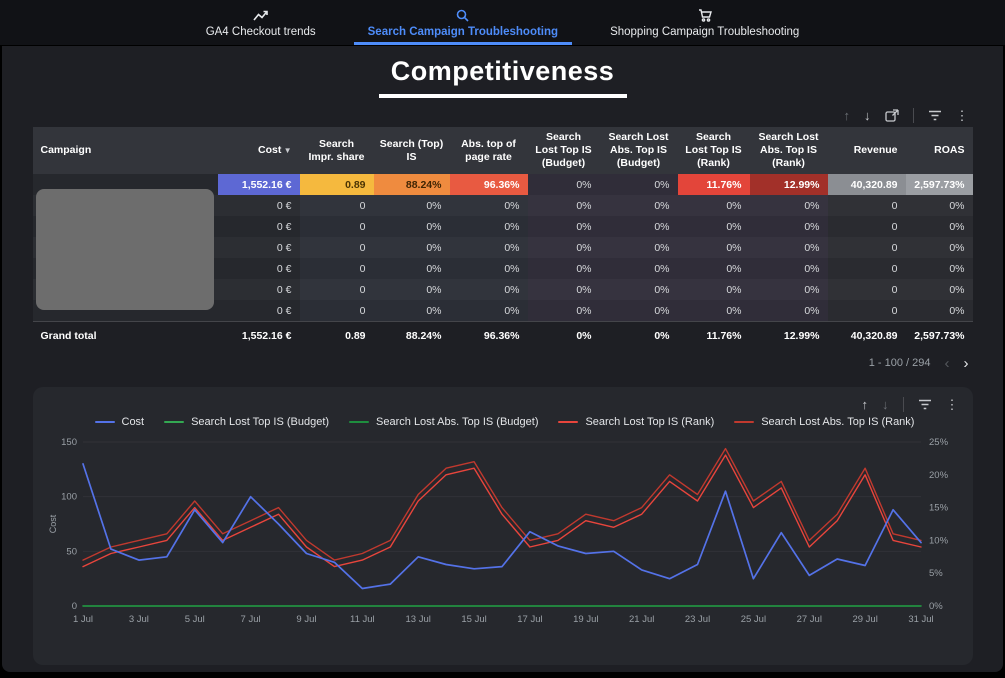 The image size is (1005, 678). I want to click on export-icon, so click(891, 115).